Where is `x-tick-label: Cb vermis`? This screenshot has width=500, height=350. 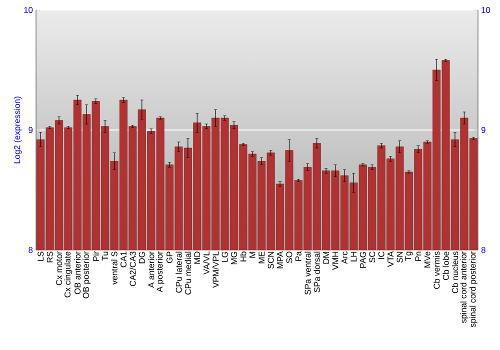 x-tick-label: Cb vermis is located at coordinates (436, 270).